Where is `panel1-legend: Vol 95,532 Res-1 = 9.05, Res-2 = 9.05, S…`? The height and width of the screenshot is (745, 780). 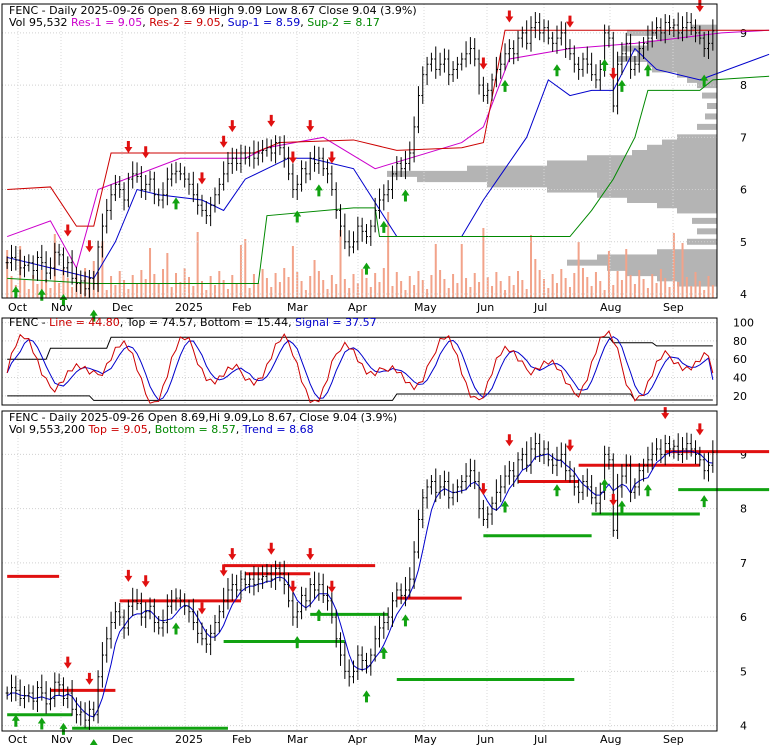
panel1-legend: Vol 95,532 Res-1 = 9.05, Res-2 = 9.05, S… is located at coordinates (194, 22).